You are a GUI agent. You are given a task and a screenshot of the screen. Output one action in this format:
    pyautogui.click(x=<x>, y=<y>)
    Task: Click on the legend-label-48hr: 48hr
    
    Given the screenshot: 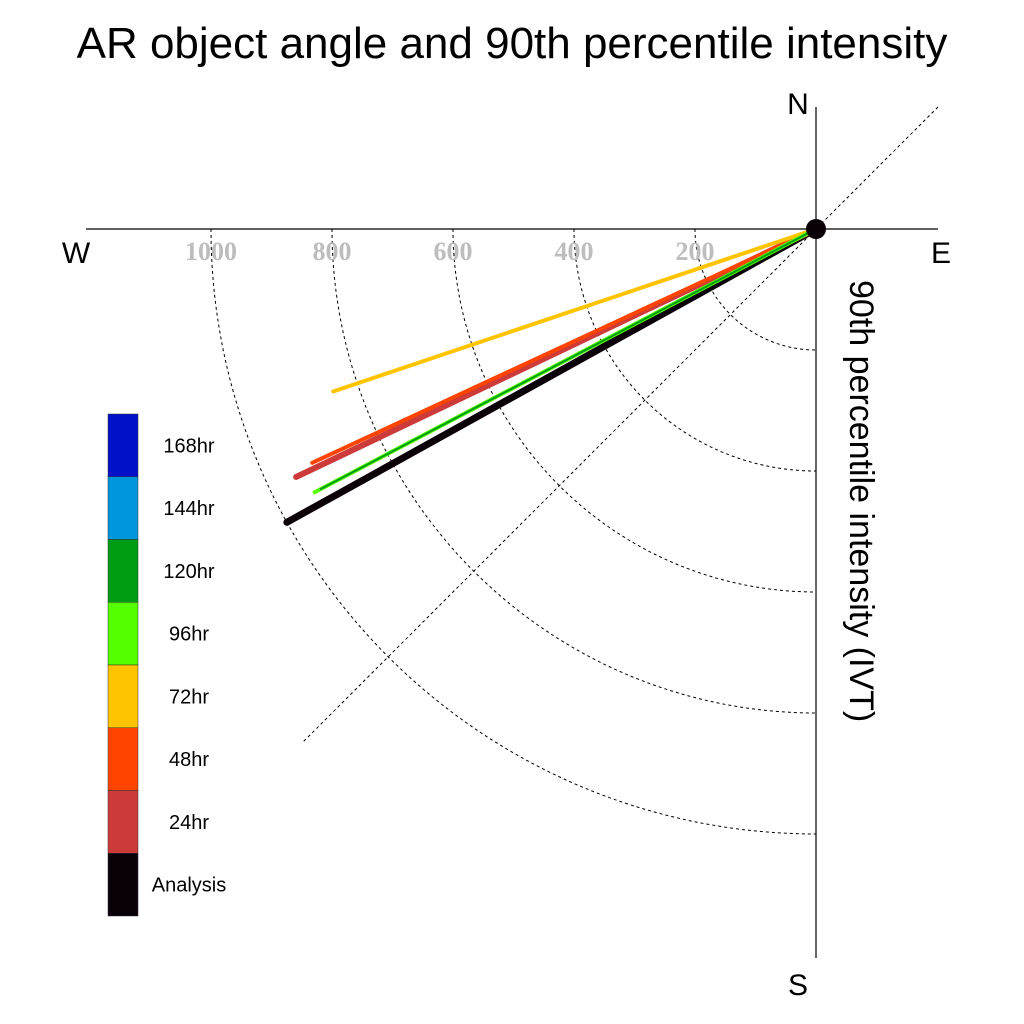 What is the action you would take?
    pyautogui.click(x=189, y=760)
    